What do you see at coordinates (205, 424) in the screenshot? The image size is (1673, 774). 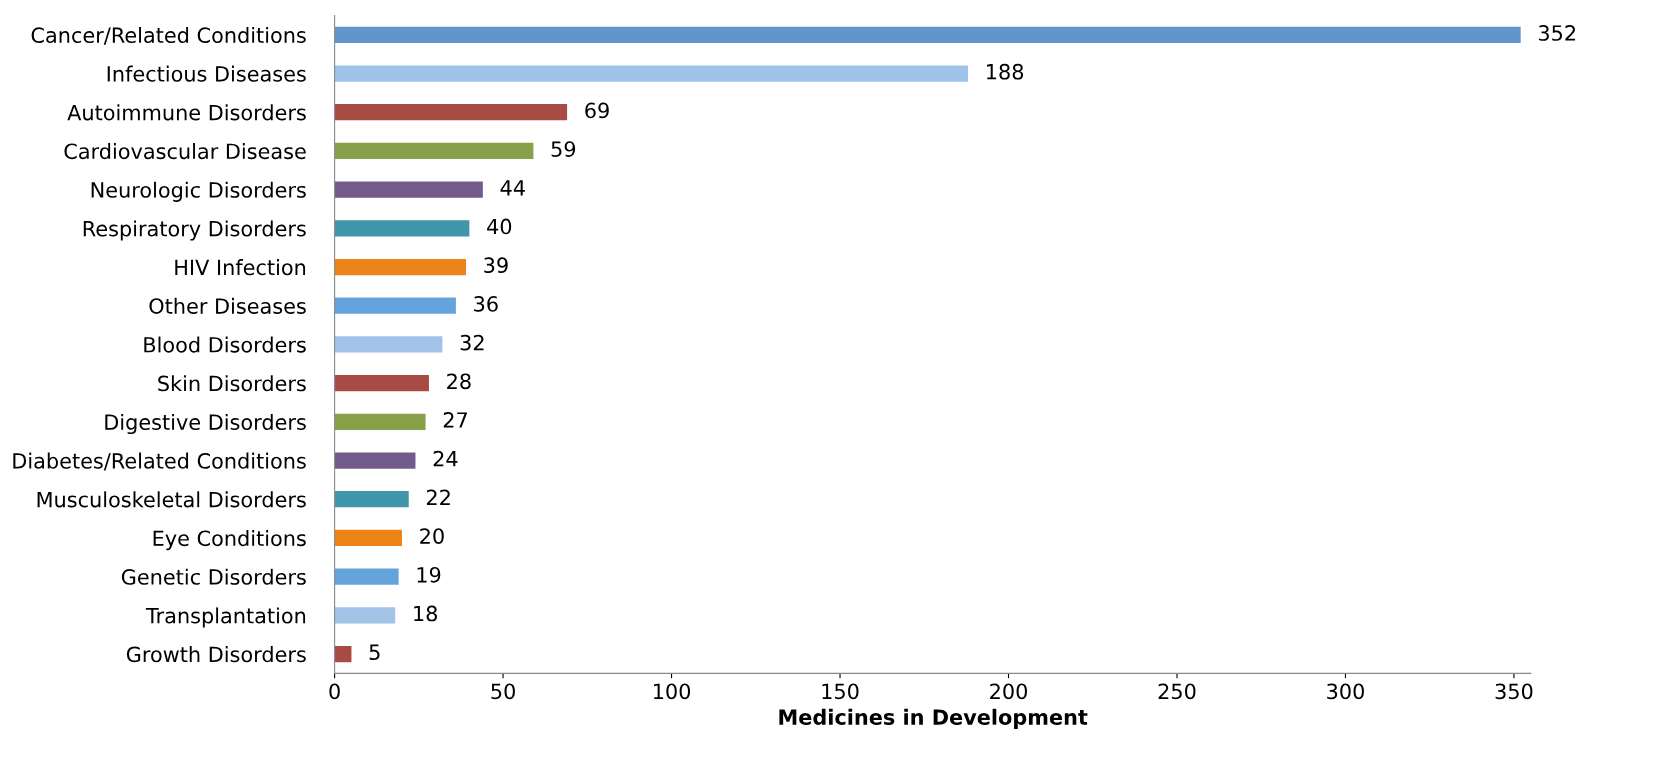 I see `y-tick-label: Digestive Disorders` at bounding box center [205, 424].